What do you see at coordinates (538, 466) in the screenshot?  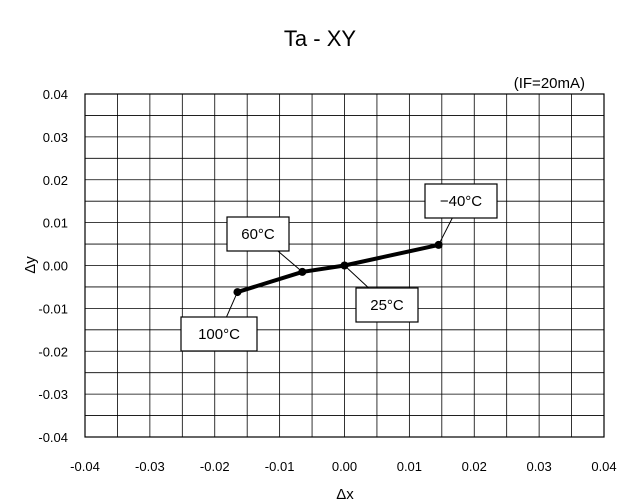 I see `x-tick-label: 0.03` at bounding box center [538, 466].